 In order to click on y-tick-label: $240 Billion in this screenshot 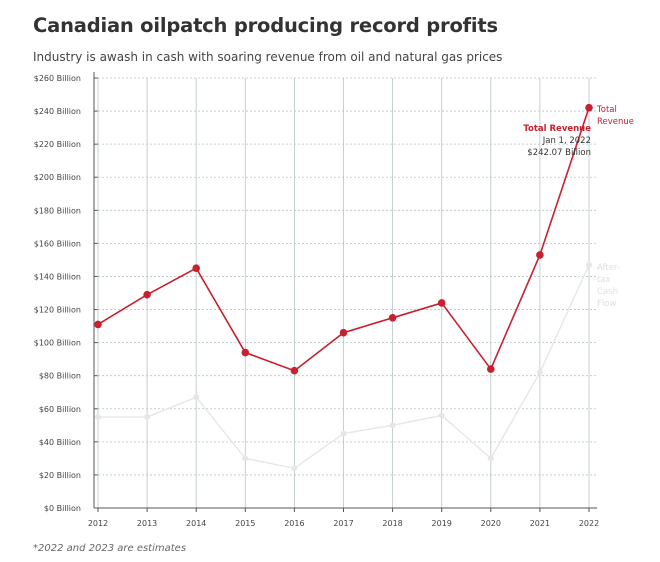, I will do `click(57, 111)`.